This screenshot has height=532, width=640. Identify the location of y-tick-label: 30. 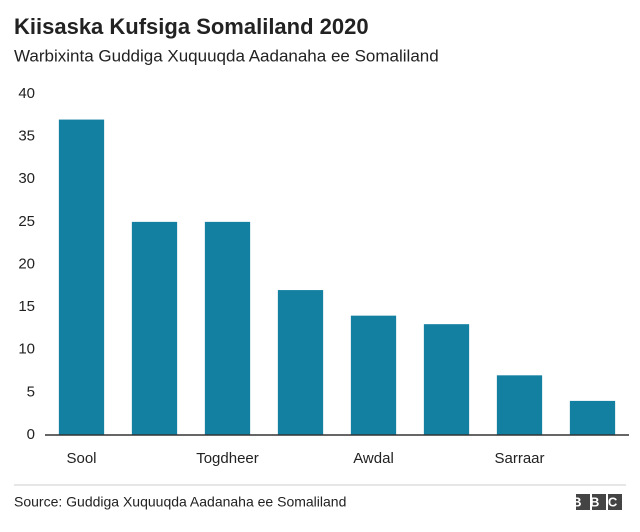
(26, 178).